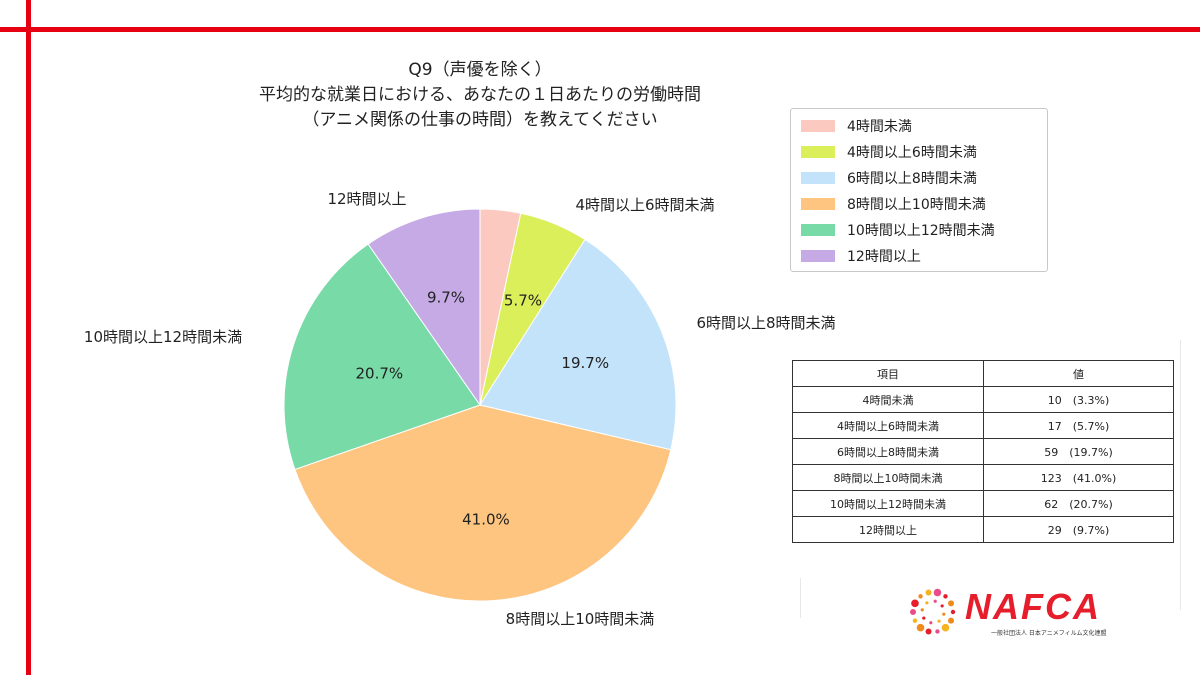 The width and height of the screenshot is (1200, 675). Describe the element at coordinates (28, 337) in the screenshot. I see `left-frame-line` at that location.